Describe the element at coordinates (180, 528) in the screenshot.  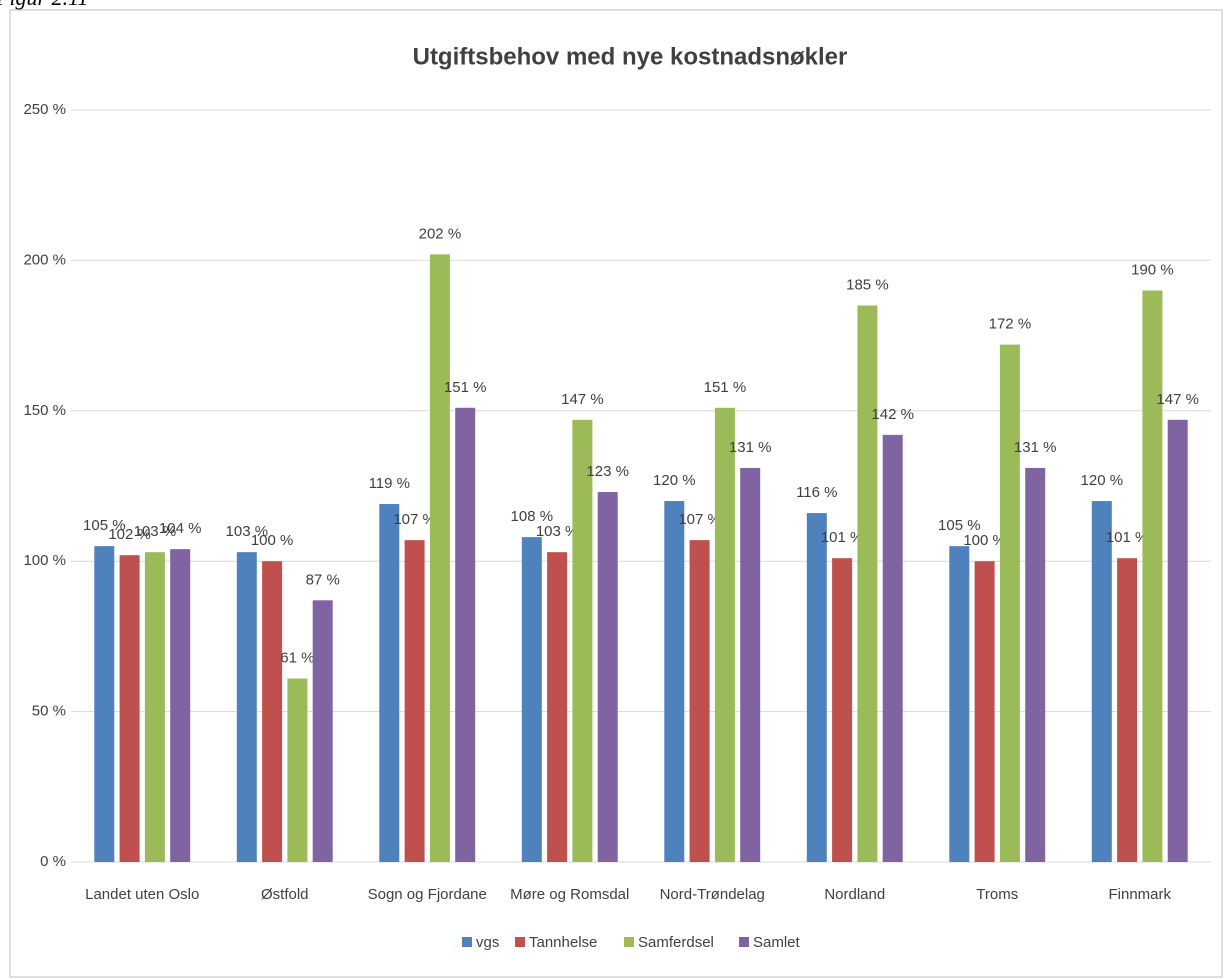
I see `data-label: 104 %` at that location.